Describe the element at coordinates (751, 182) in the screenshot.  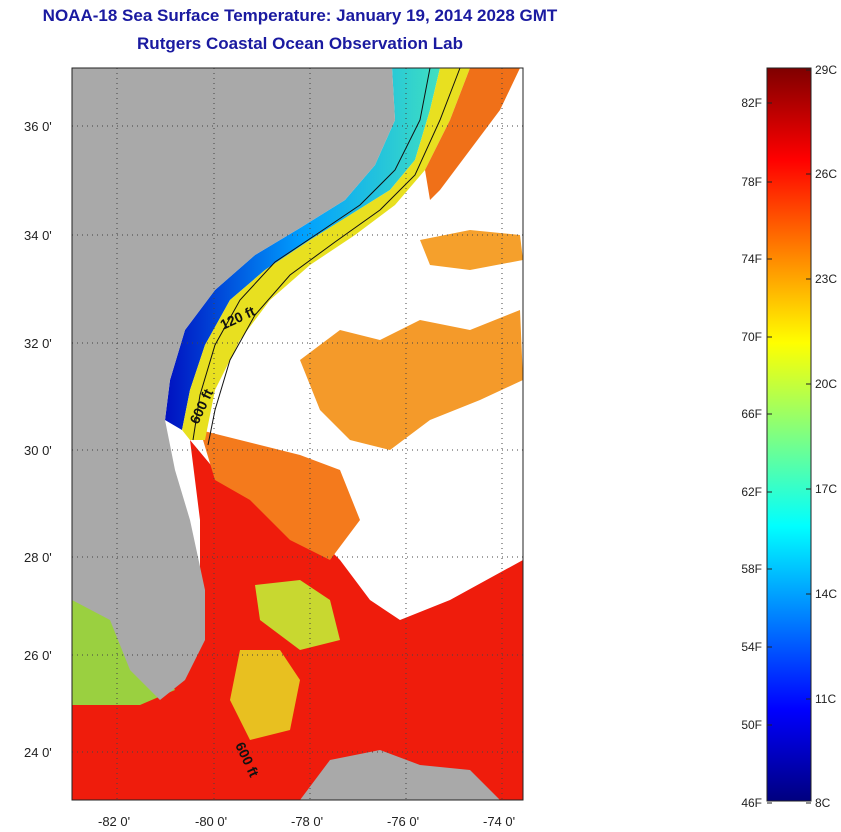
I see `colorbar-f-label: 78F` at that location.